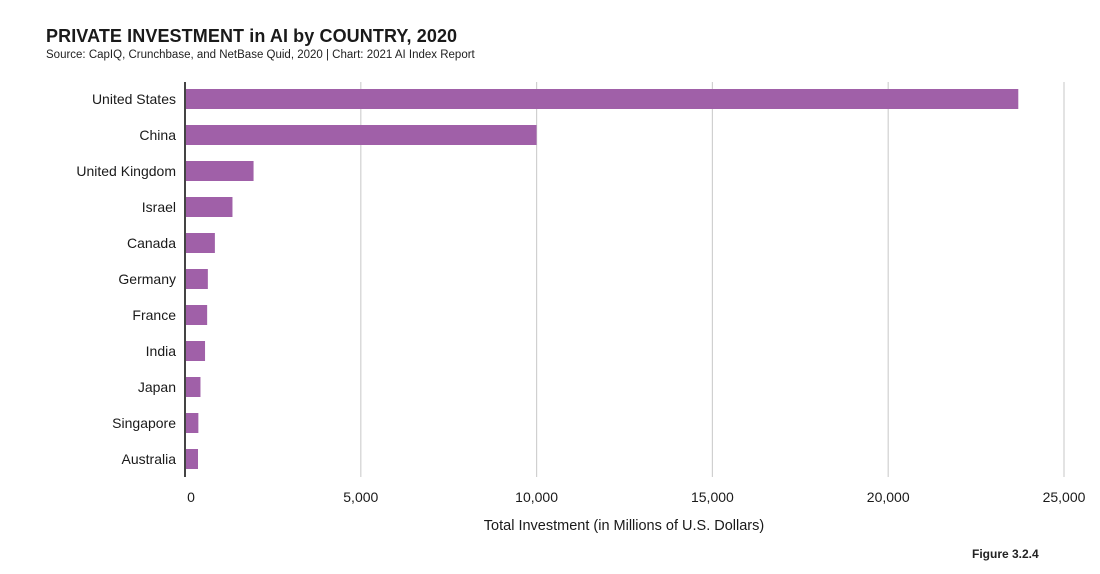  What do you see at coordinates (1064, 497) in the screenshot?
I see `x-tick-label: 25,000` at bounding box center [1064, 497].